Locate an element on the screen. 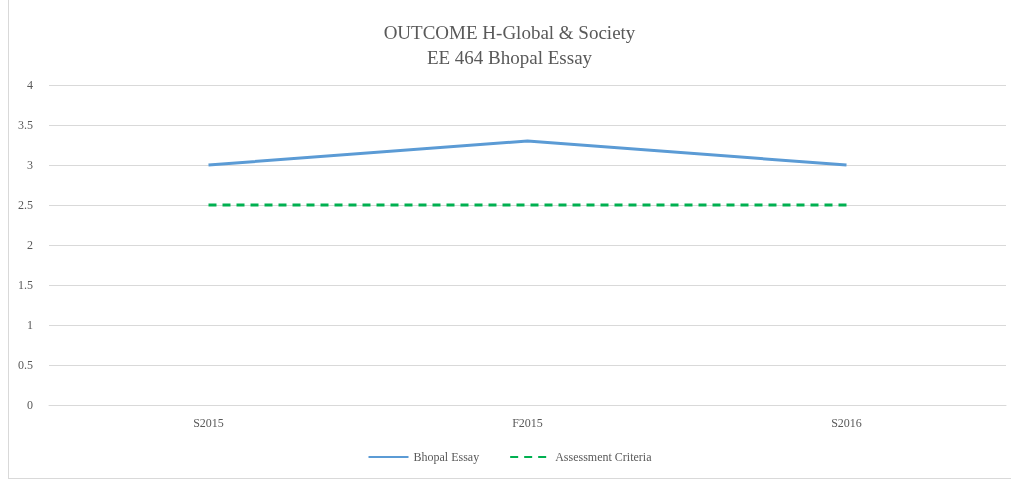  y-tick-label: 0.5 is located at coordinates (25, 365).